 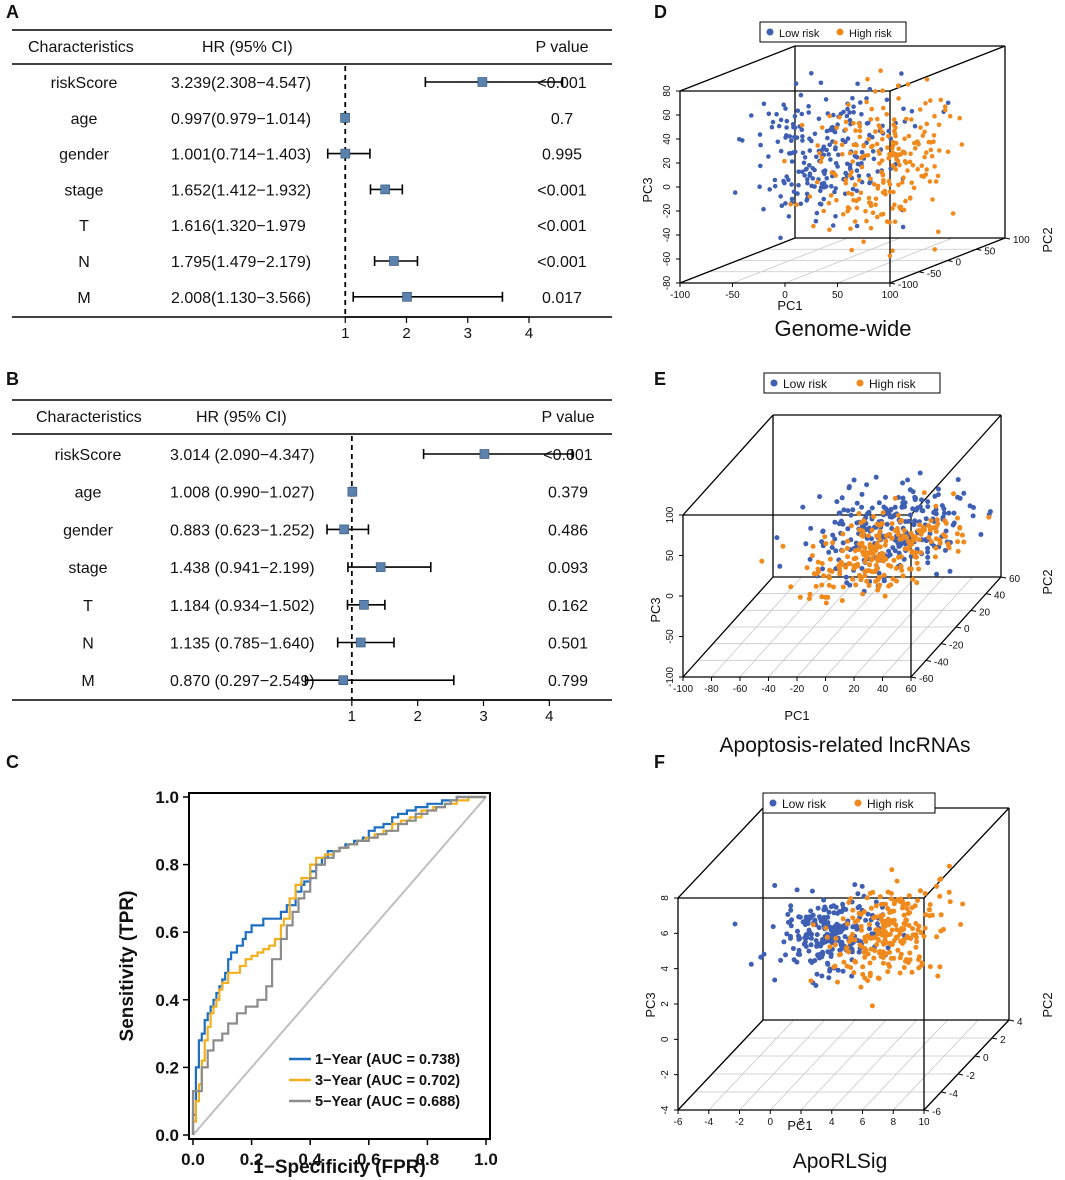 What do you see at coordinates (854, 689) in the screenshot?
I see `x-tick-label: 20` at bounding box center [854, 689].